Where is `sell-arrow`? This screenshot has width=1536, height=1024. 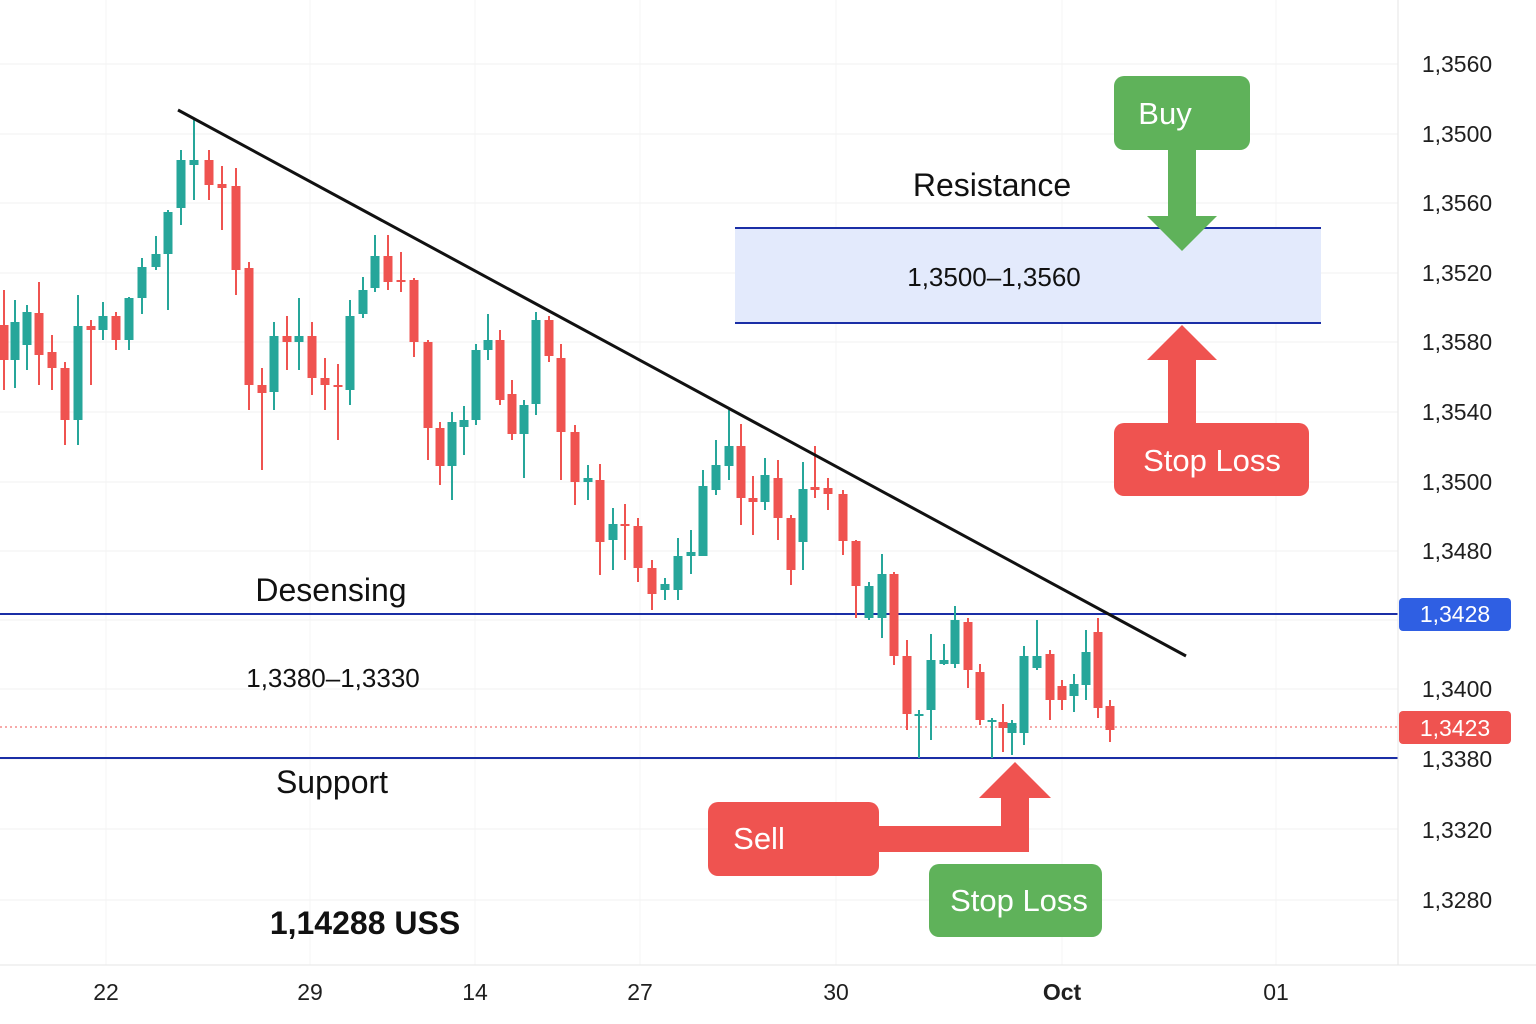 sell-arrow is located at coordinates (960, 807).